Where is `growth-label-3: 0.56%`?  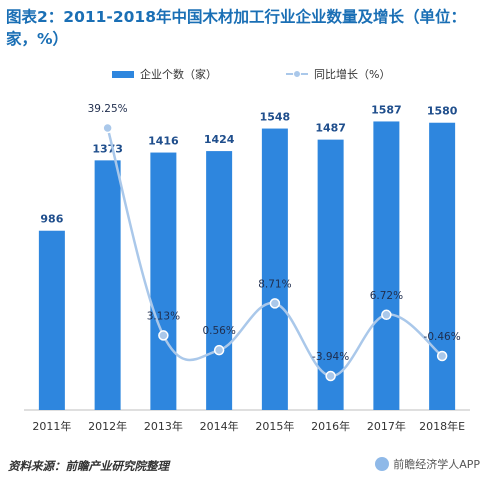 growth-label-3: 0.56% is located at coordinates (218, 331).